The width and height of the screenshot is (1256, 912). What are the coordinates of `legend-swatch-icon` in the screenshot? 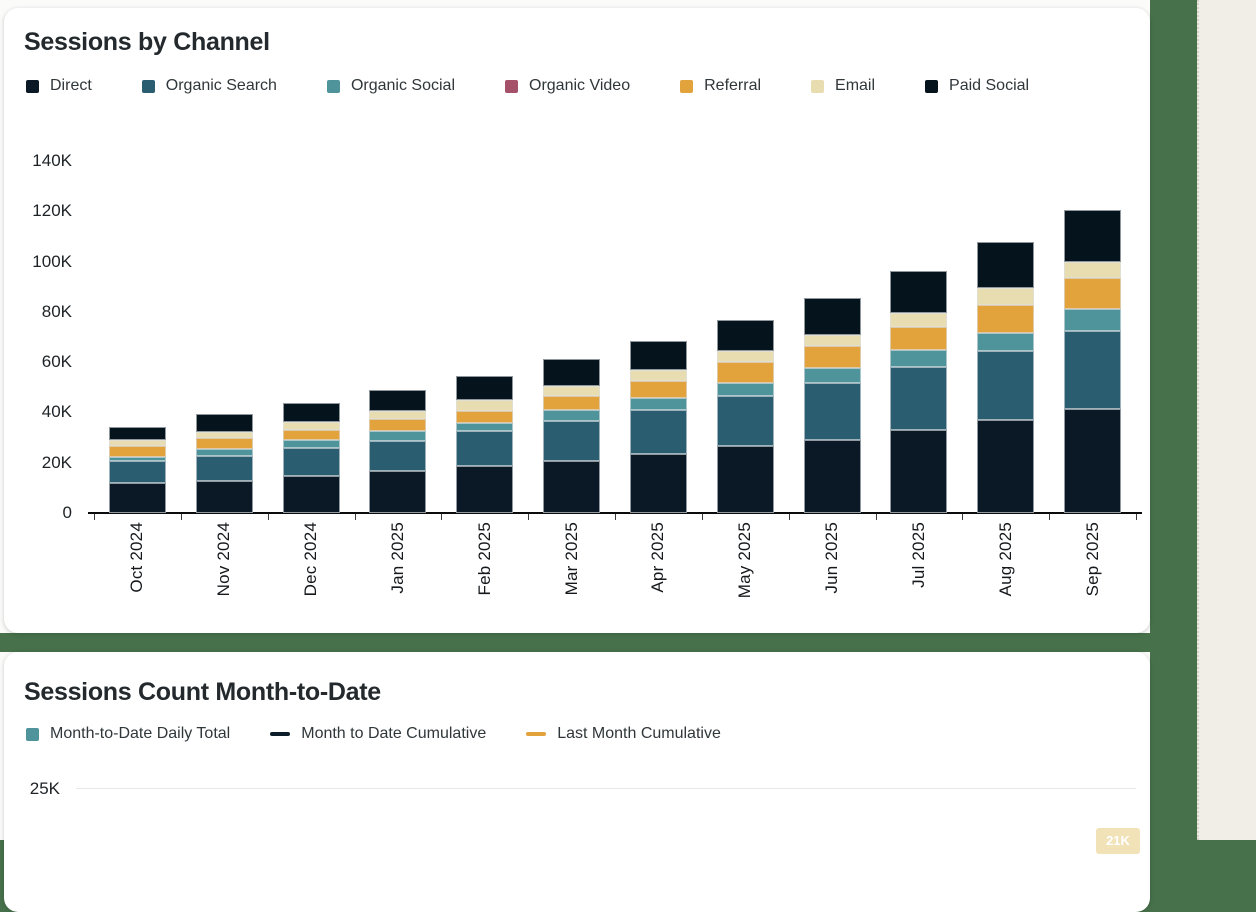 It's located at (280, 734).